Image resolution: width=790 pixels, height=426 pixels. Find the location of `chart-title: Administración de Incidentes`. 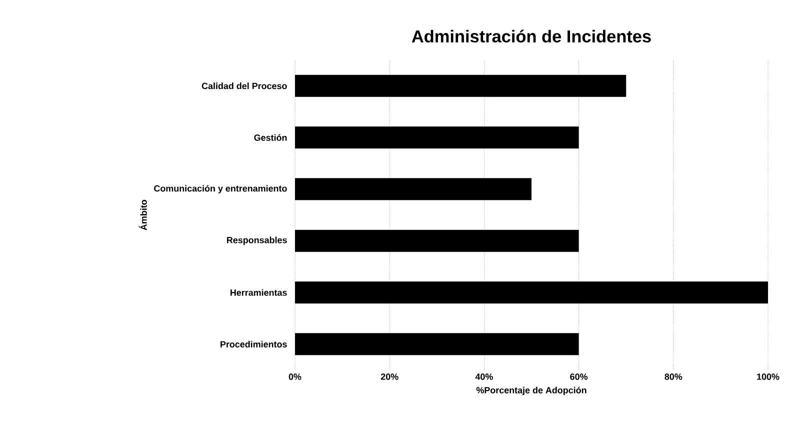

chart-title: Administración de Incidentes is located at coordinates (531, 36).